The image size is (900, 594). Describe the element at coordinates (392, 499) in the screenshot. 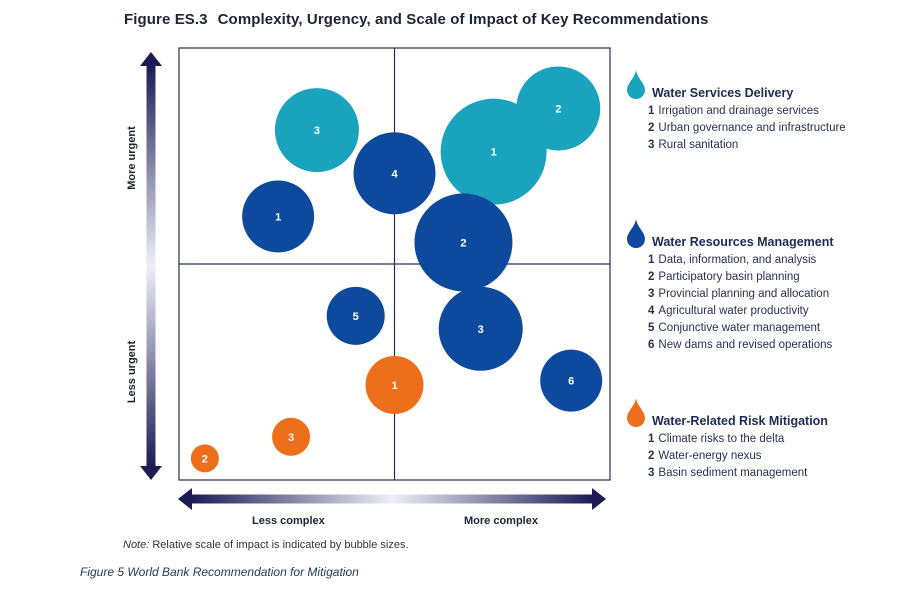

I see `complexity-axis-arrow` at that location.